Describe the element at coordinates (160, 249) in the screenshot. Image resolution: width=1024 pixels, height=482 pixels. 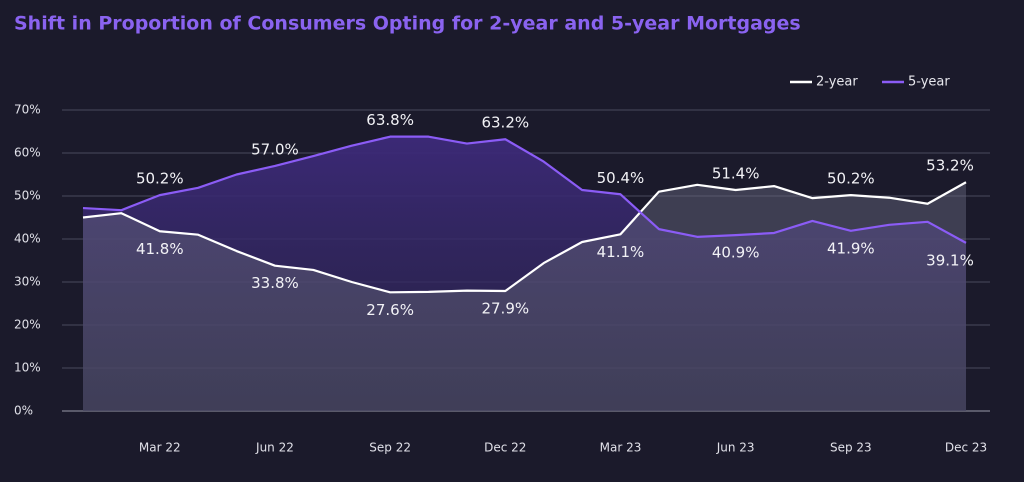
I see `value-label: 41.8%` at that location.